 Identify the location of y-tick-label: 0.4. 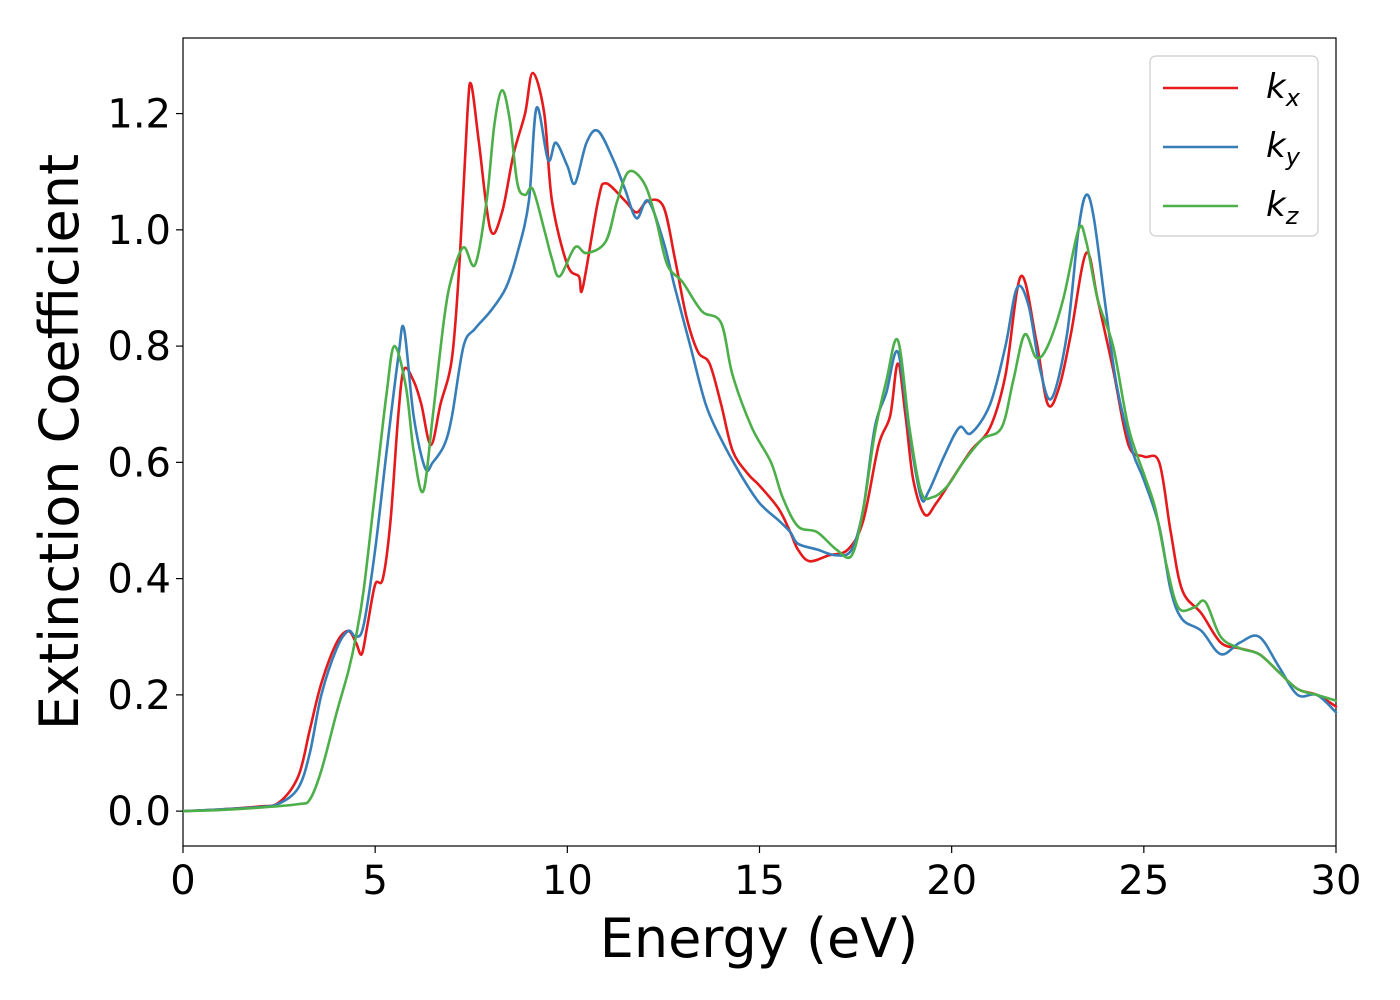
(139, 580).